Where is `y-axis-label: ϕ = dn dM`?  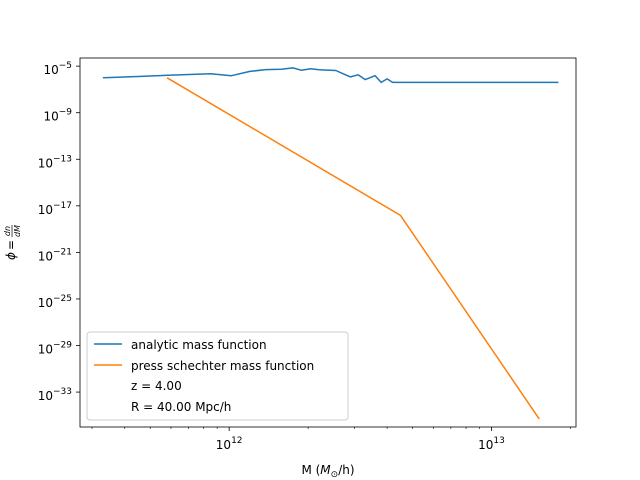
y-axis-label: ϕ = dn dM is located at coordinates (12, 242).